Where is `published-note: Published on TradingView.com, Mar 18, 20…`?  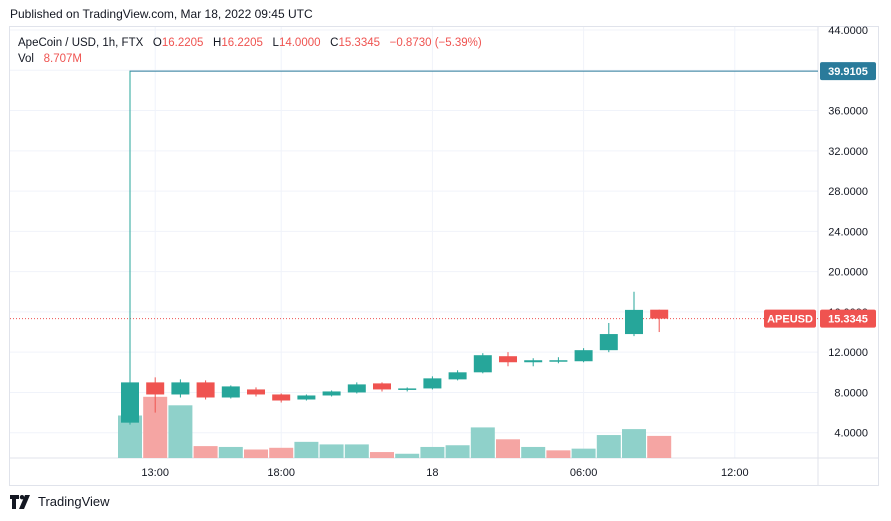
published-note: Published on TradingView.com, Mar 18, 20… is located at coordinates (161, 14).